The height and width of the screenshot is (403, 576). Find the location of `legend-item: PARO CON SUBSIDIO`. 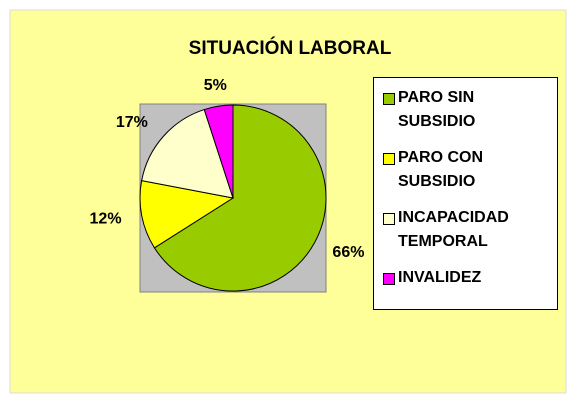

legend-item: PARO CON SUBSIDIO is located at coordinates (470, 170).